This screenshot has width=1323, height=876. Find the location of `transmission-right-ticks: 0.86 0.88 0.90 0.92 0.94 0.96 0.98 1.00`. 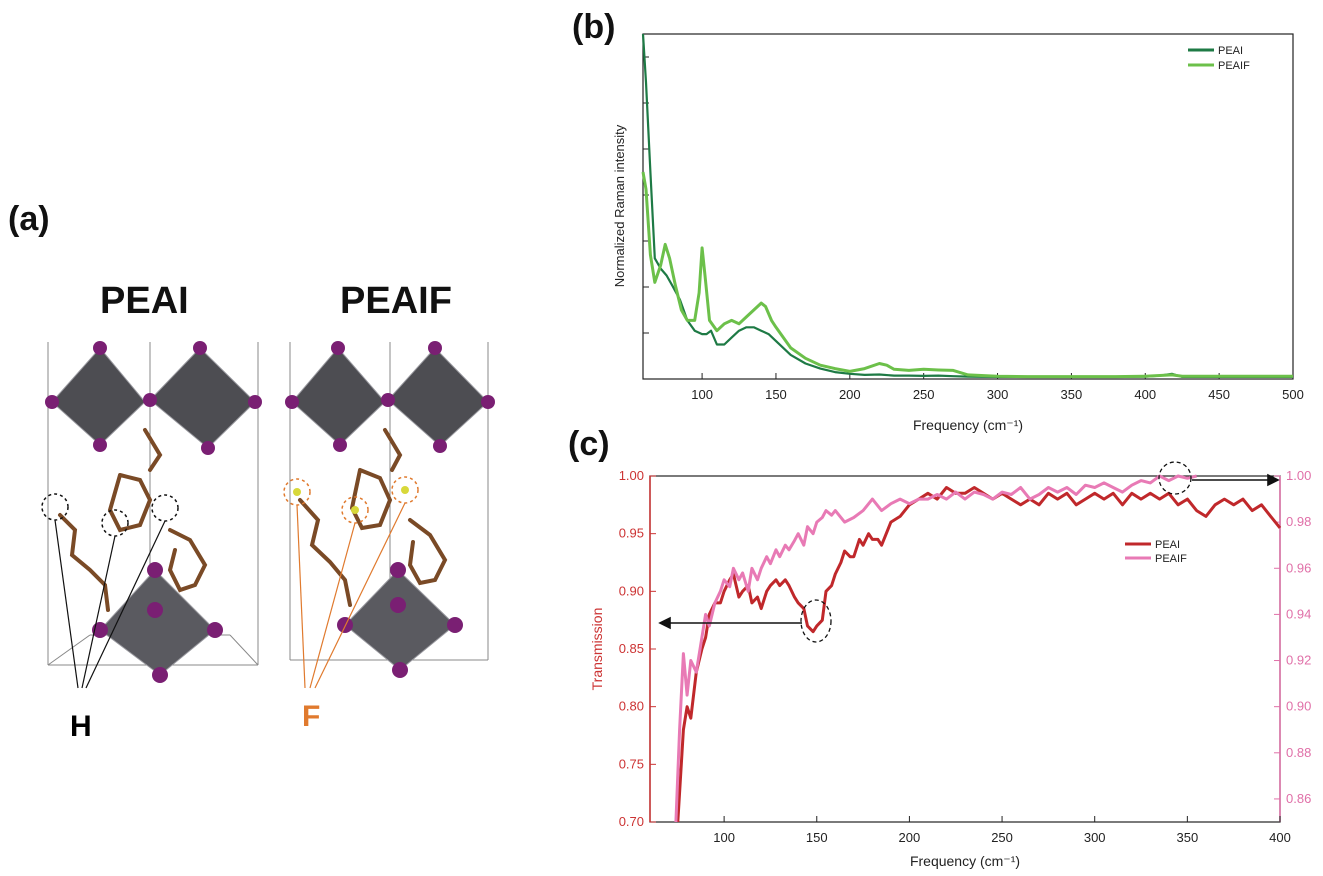

transmission-right-ticks: 0.86 0.88 0.90 0.92 0.94 0.96 0.98 1.00 is located at coordinates (1292, 637).